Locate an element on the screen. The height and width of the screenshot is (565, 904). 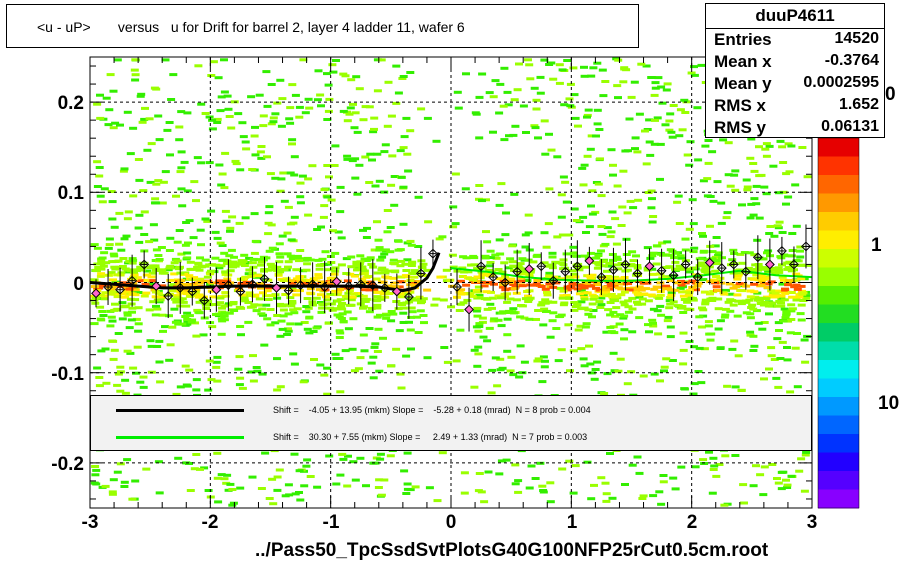
stats-label: RMS y is located at coordinates (740, 127).